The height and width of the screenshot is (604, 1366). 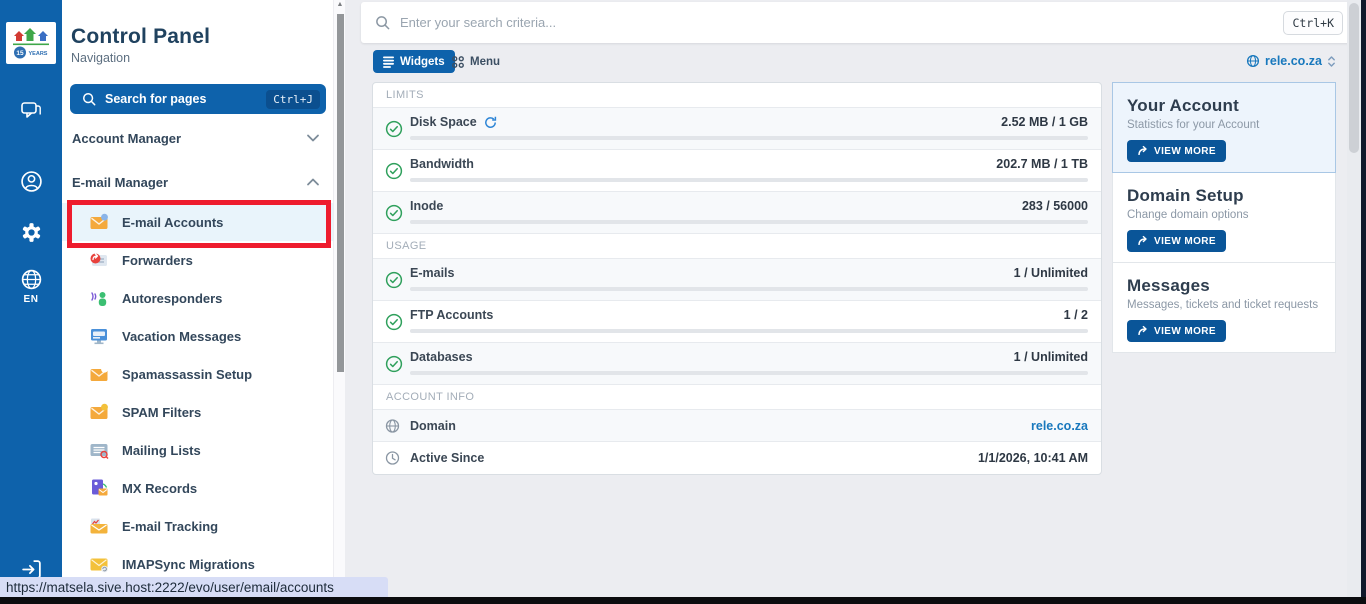 What do you see at coordinates (1042, 164) in the screenshot?
I see `stat-value: 202.7 MB / 1 TB` at bounding box center [1042, 164].